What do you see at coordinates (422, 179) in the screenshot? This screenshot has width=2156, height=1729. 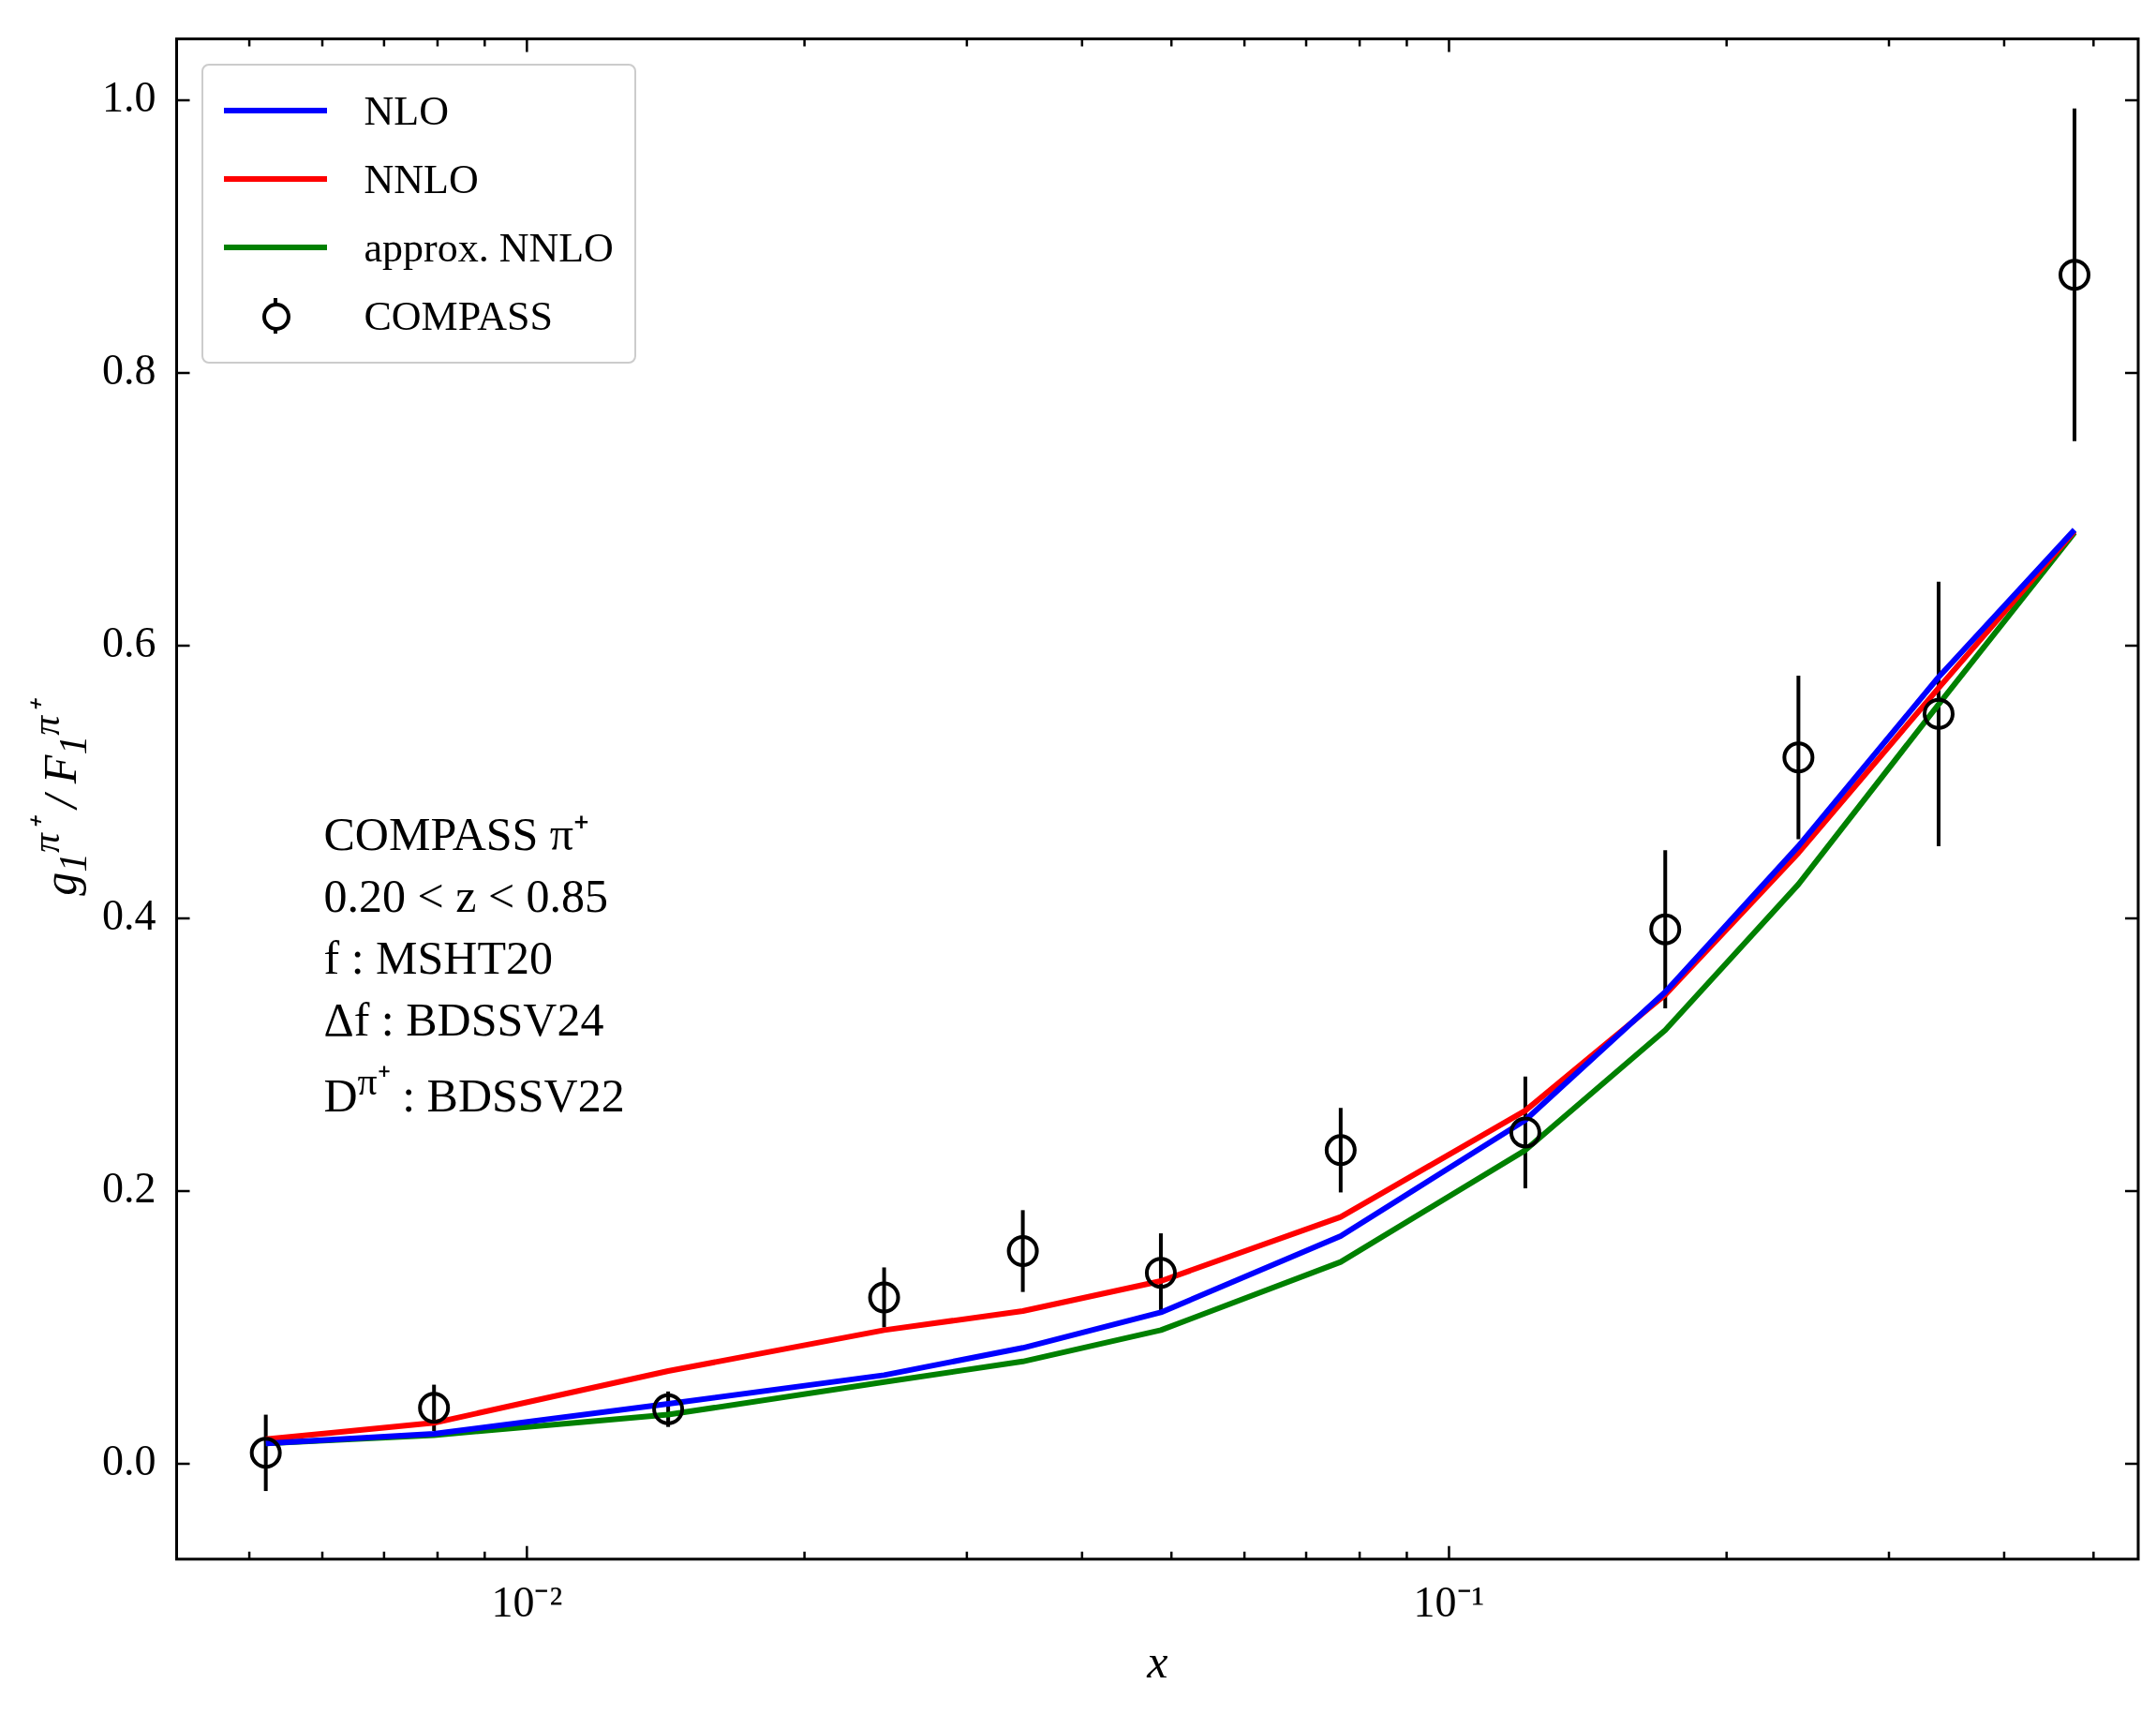 I see `legend-label: NNLO` at bounding box center [422, 179].